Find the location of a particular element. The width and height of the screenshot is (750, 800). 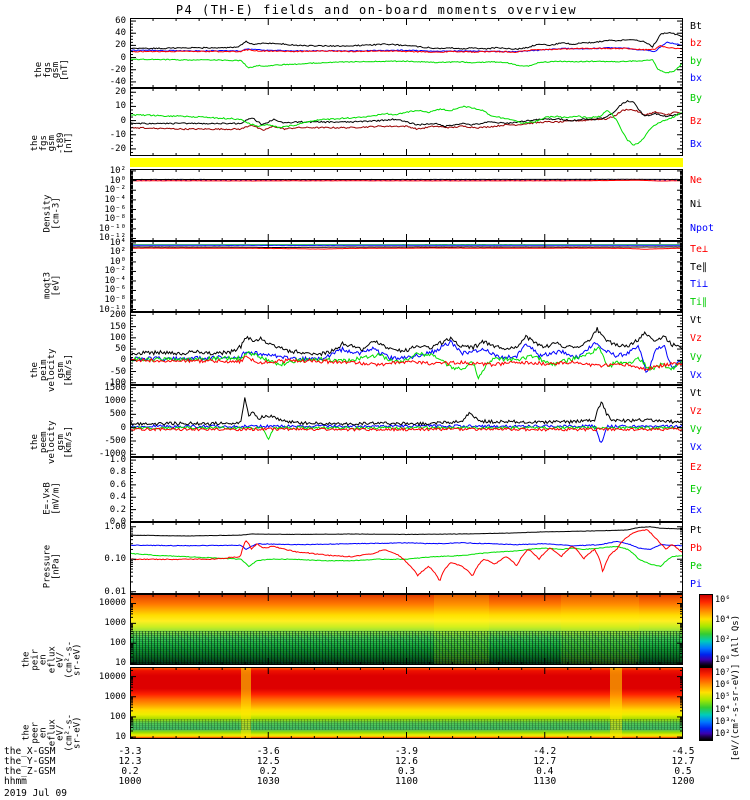

ytick-label: 1.0 is located at coordinates (117, 460).